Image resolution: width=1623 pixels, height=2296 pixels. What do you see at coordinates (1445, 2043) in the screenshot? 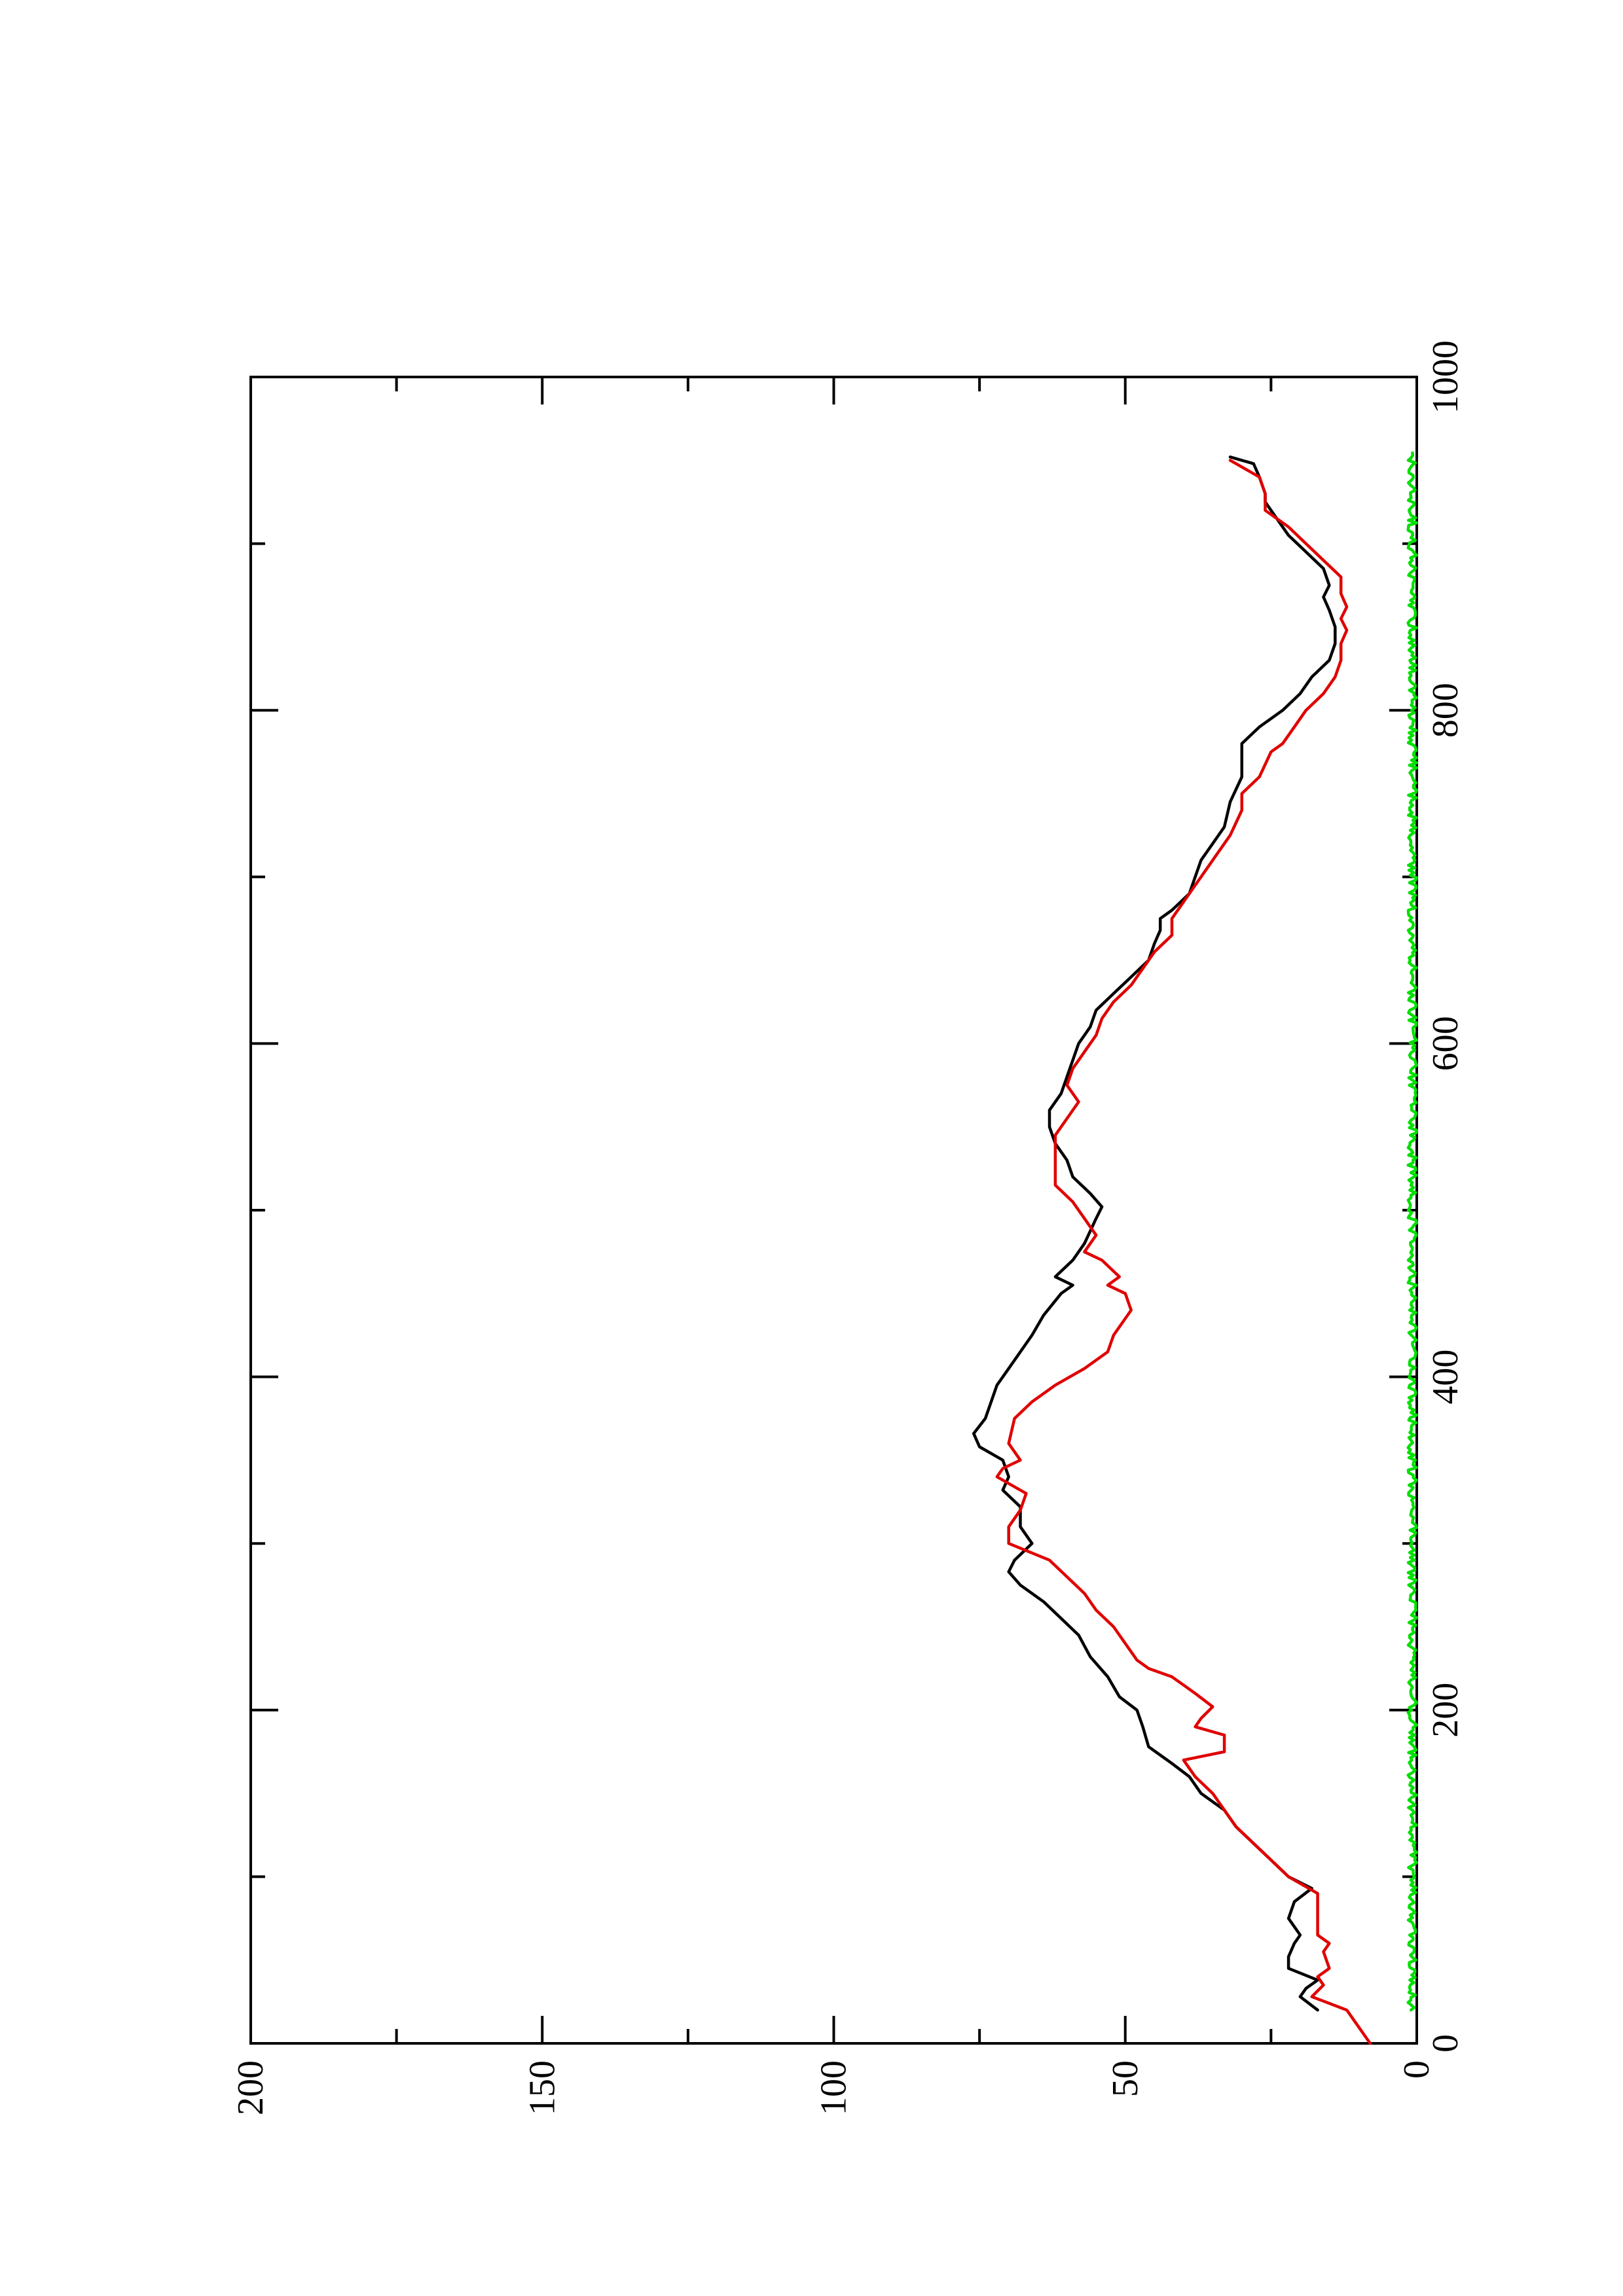
I see `x-tick-label: 0` at bounding box center [1445, 2043].